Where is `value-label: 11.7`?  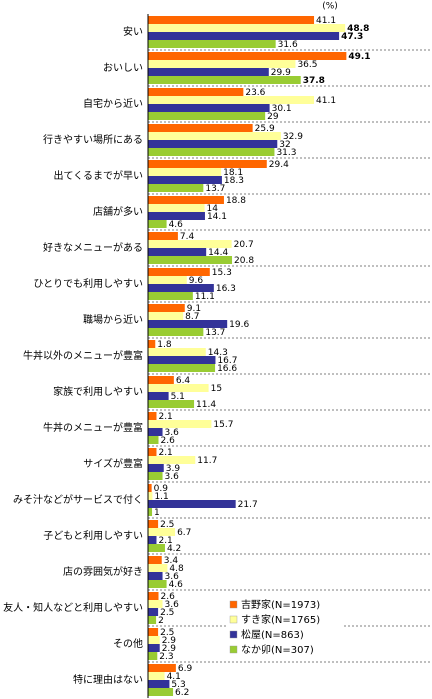
value-label: 11.7 is located at coordinates (207, 461).